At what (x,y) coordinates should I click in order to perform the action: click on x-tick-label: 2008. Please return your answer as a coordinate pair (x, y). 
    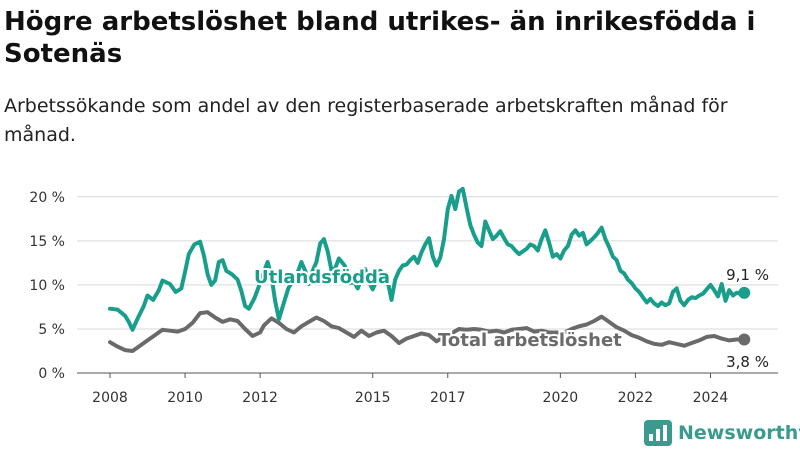
    Looking at the image, I should click on (110, 398).